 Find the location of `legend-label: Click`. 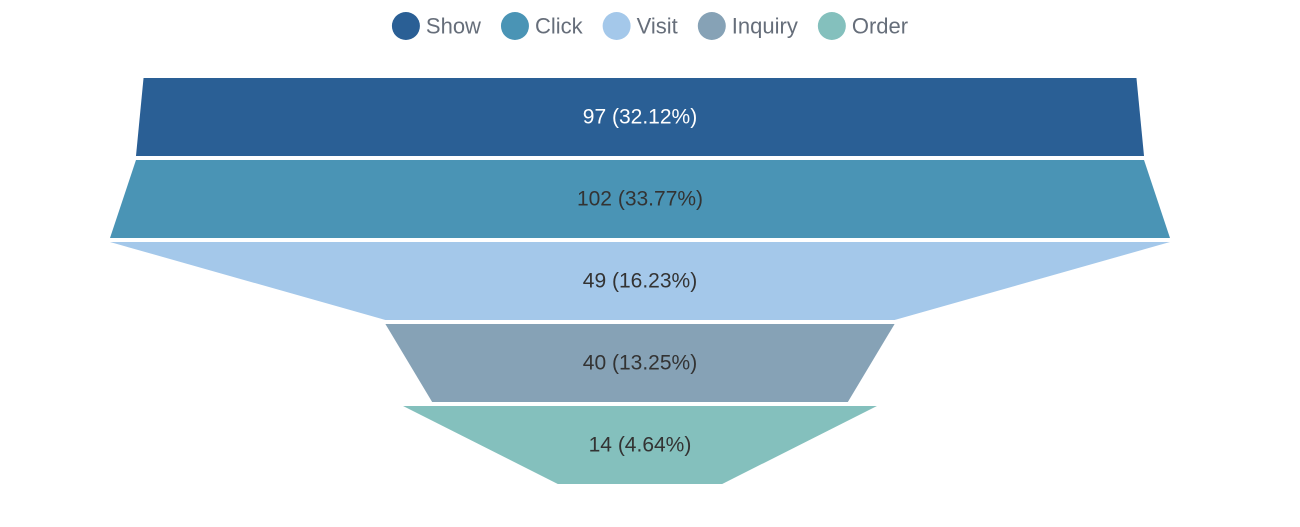

legend-label: Click is located at coordinates (559, 26).